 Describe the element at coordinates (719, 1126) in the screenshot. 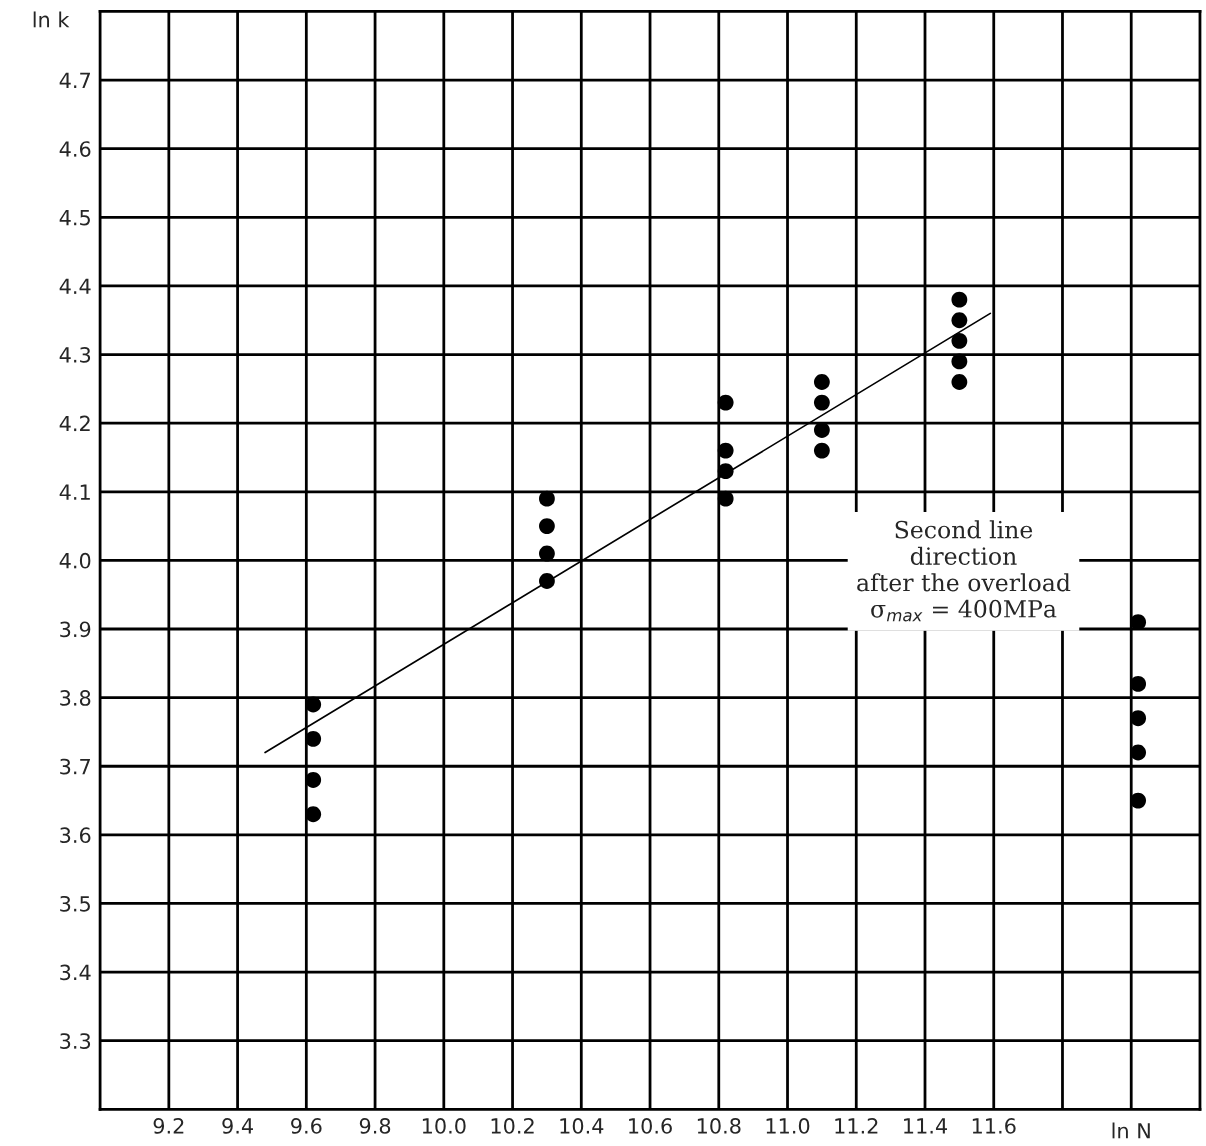

I see `x-tick-label: 10.8` at that location.